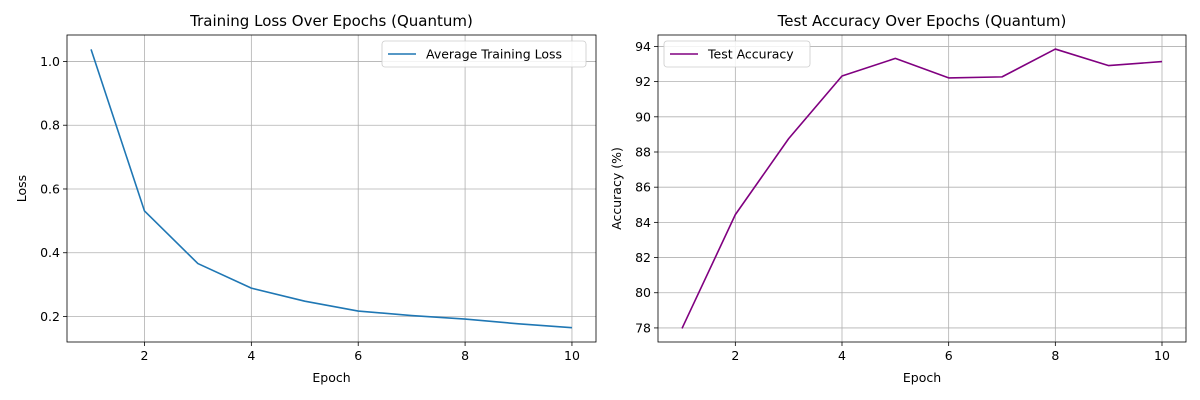 The width and height of the screenshot is (1200, 400). Describe the element at coordinates (643, 116) in the screenshot. I see `y-tick-label: 90` at that location.